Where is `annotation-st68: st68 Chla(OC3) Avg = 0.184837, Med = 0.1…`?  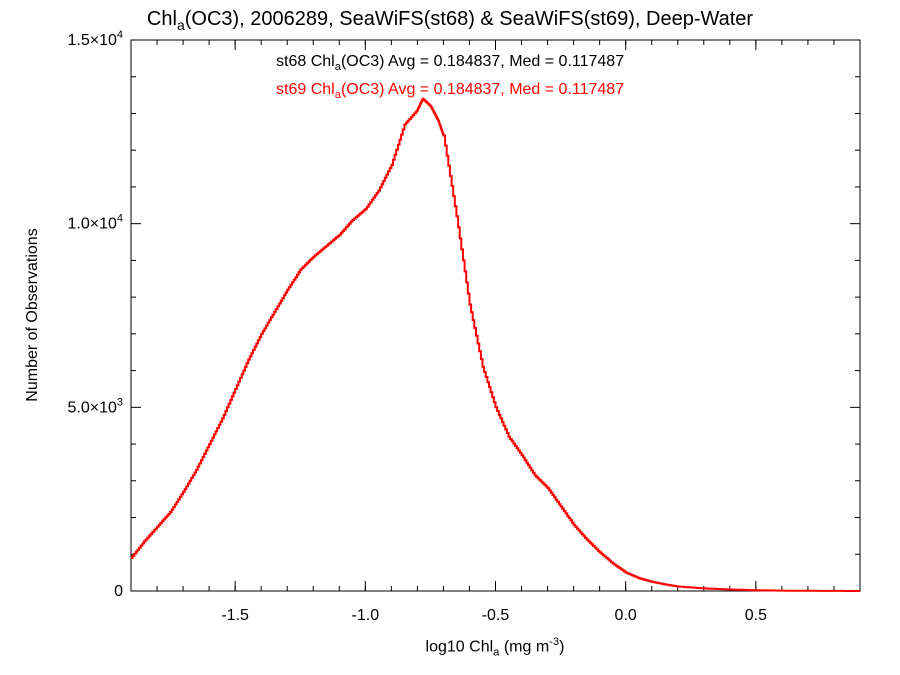 annotation-st68: st68 Chla(OC3) Avg = 0.184837, Med = 0.1… is located at coordinates (450, 63).